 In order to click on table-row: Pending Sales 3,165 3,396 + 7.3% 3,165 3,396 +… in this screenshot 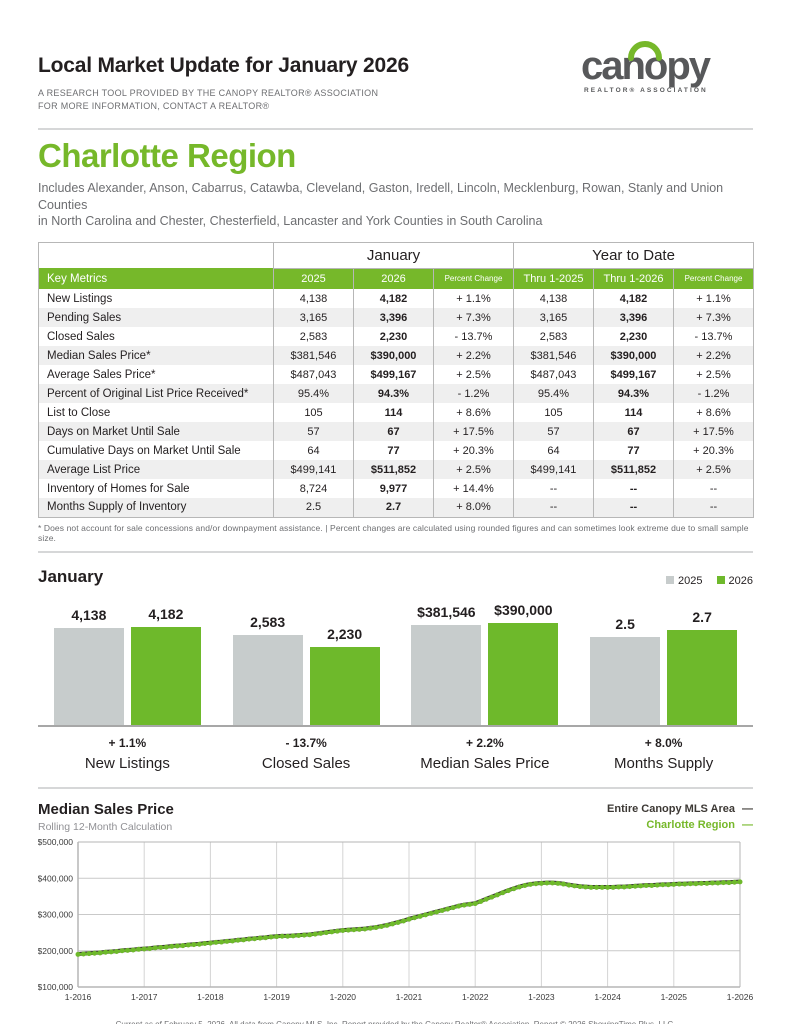, I will do `click(396, 317)`.